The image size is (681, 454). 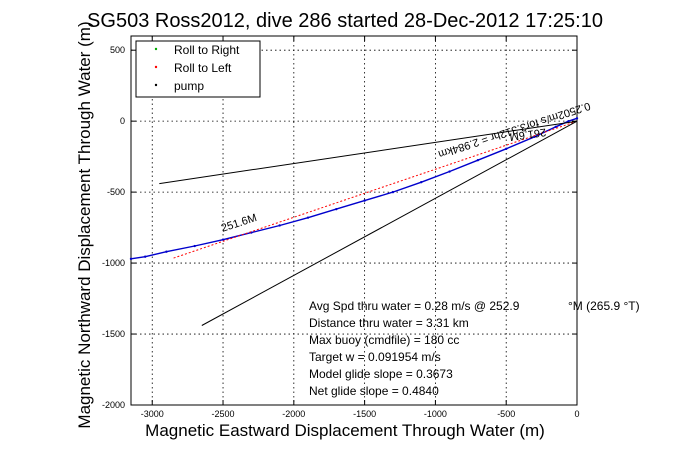 I want to click on info-line: Target w = 0.091954 m/s, so click(x=375, y=357).